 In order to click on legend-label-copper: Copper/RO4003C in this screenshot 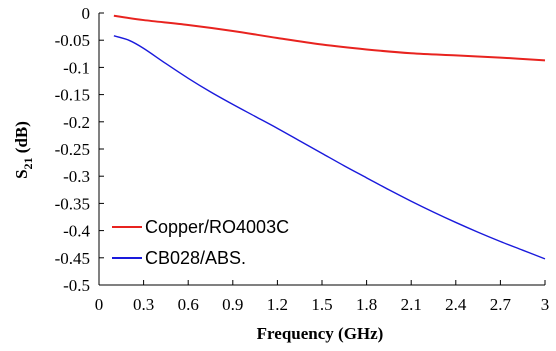, I will do `click(217, 227)`.